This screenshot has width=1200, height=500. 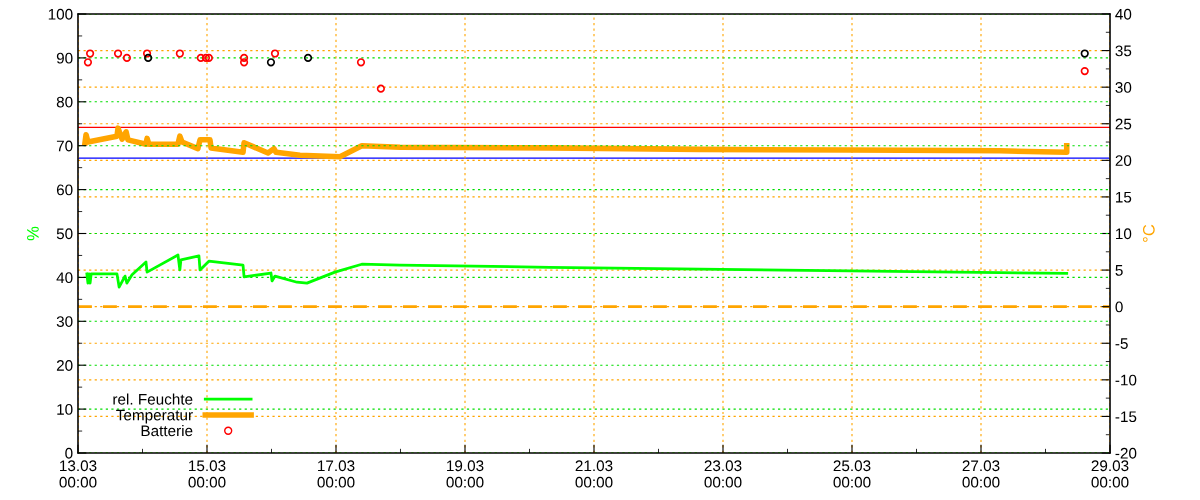 What do you see at coordinates (981, 474) in the screenshot?
I see `x-tick-label: 27.03 00:00` at bounding box center [981, 474].